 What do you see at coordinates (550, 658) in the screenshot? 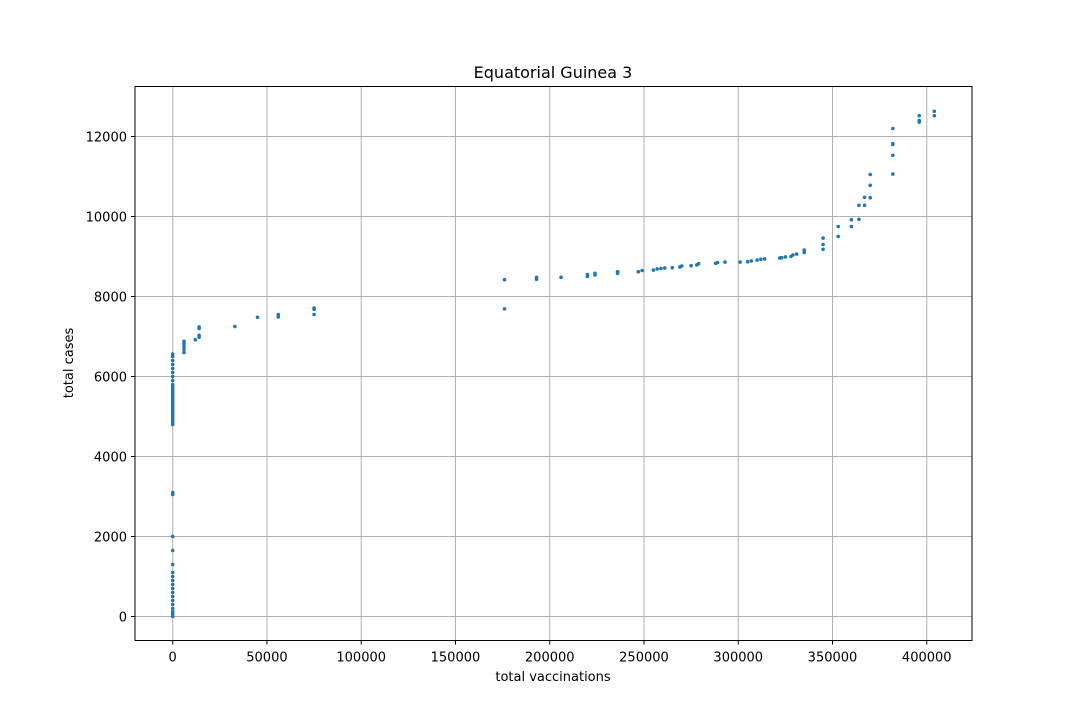
I see `x-tick-label: 200000` at bounding box center [550, 658].